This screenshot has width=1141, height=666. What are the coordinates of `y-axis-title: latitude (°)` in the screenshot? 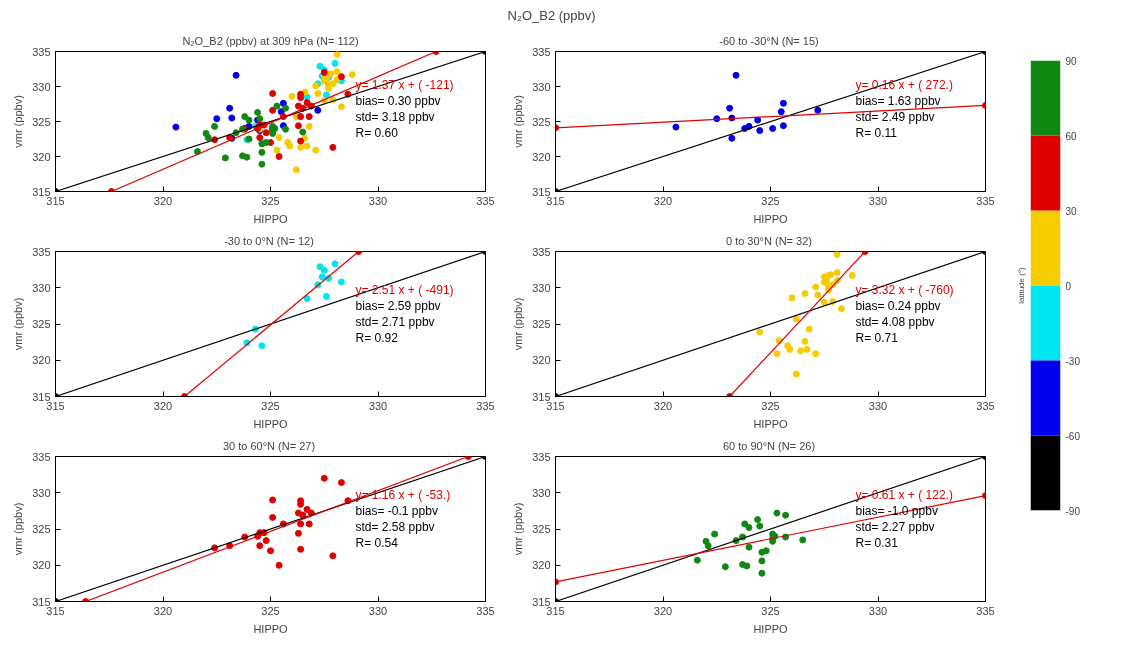 It's located at (1021, 285).